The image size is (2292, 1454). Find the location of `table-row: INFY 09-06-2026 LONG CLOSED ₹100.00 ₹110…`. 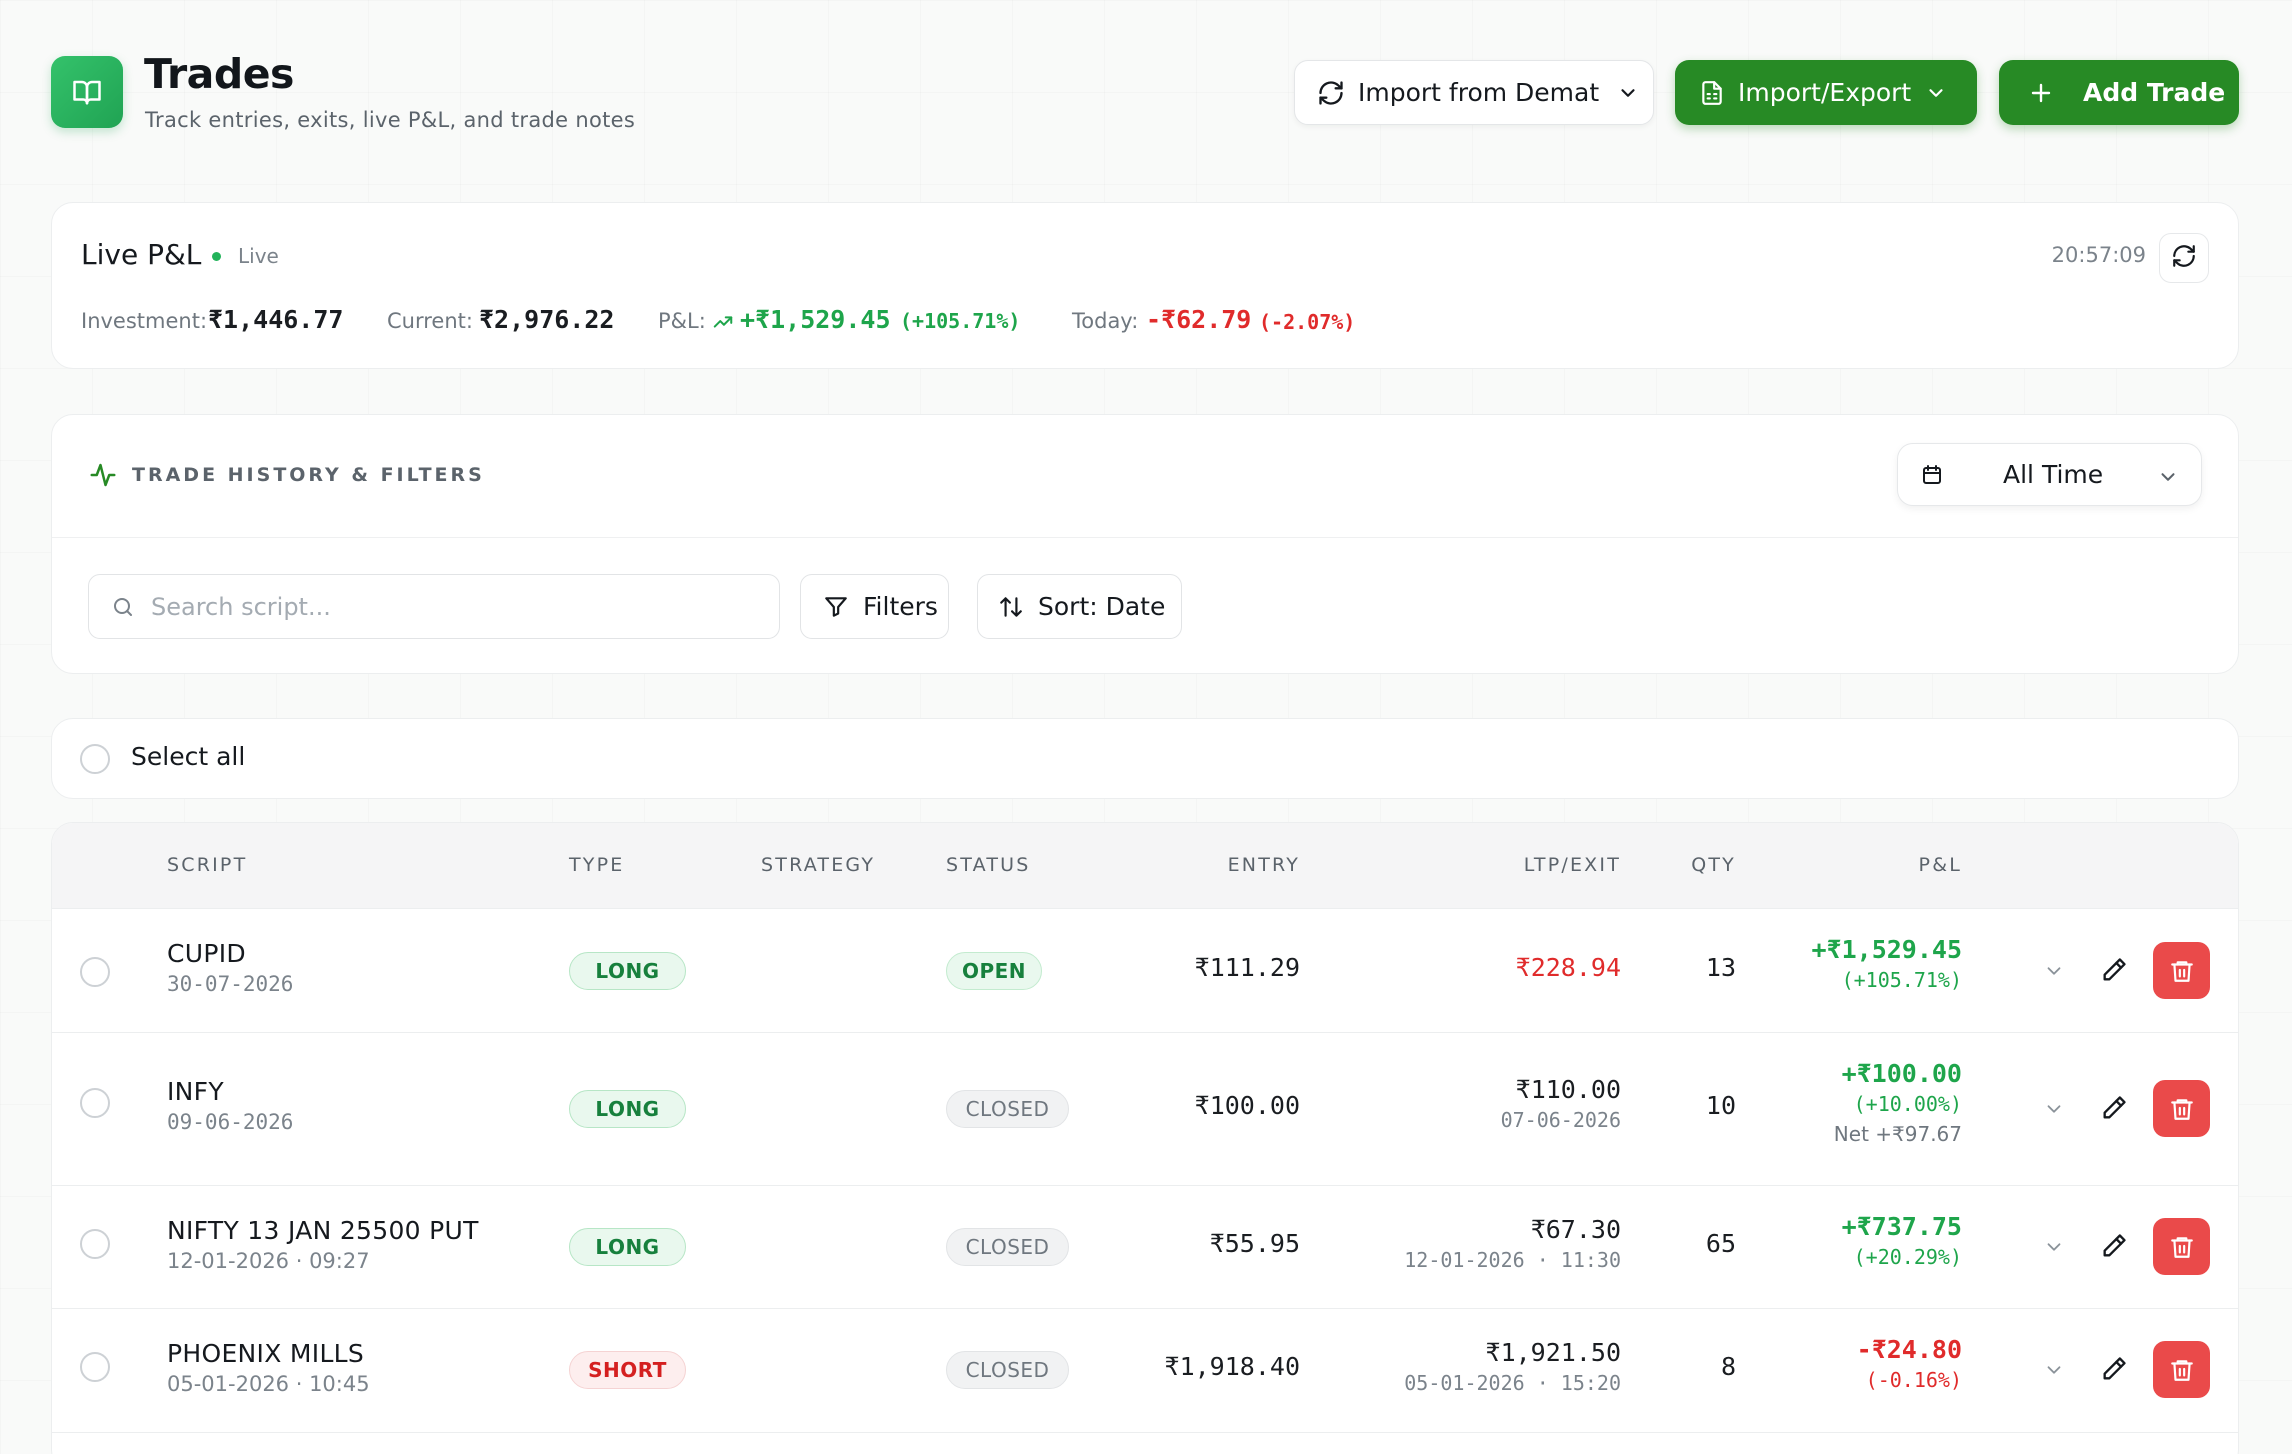

table-row: INFY 09-06-2026 LONG CLOSED ₹100.00 ₹110… is located at coordinates (1145, 1109).